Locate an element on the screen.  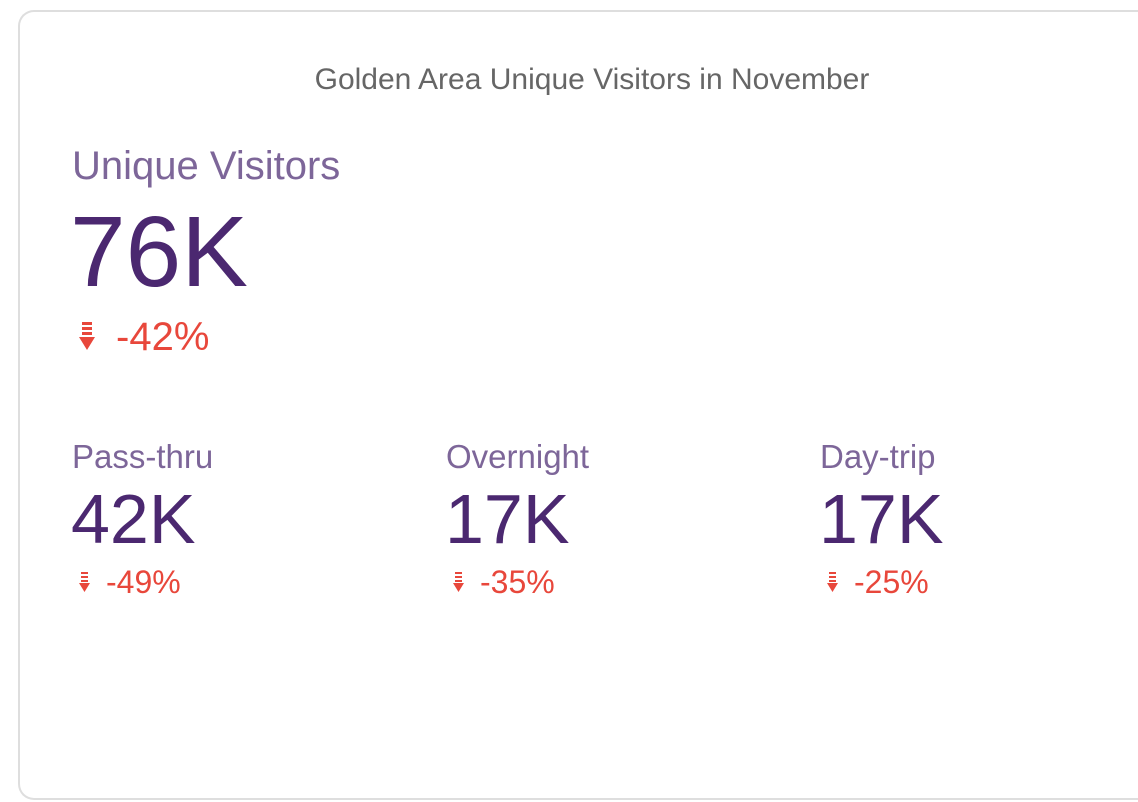
item-label: Day-trip is located at coordinates (878, 456).